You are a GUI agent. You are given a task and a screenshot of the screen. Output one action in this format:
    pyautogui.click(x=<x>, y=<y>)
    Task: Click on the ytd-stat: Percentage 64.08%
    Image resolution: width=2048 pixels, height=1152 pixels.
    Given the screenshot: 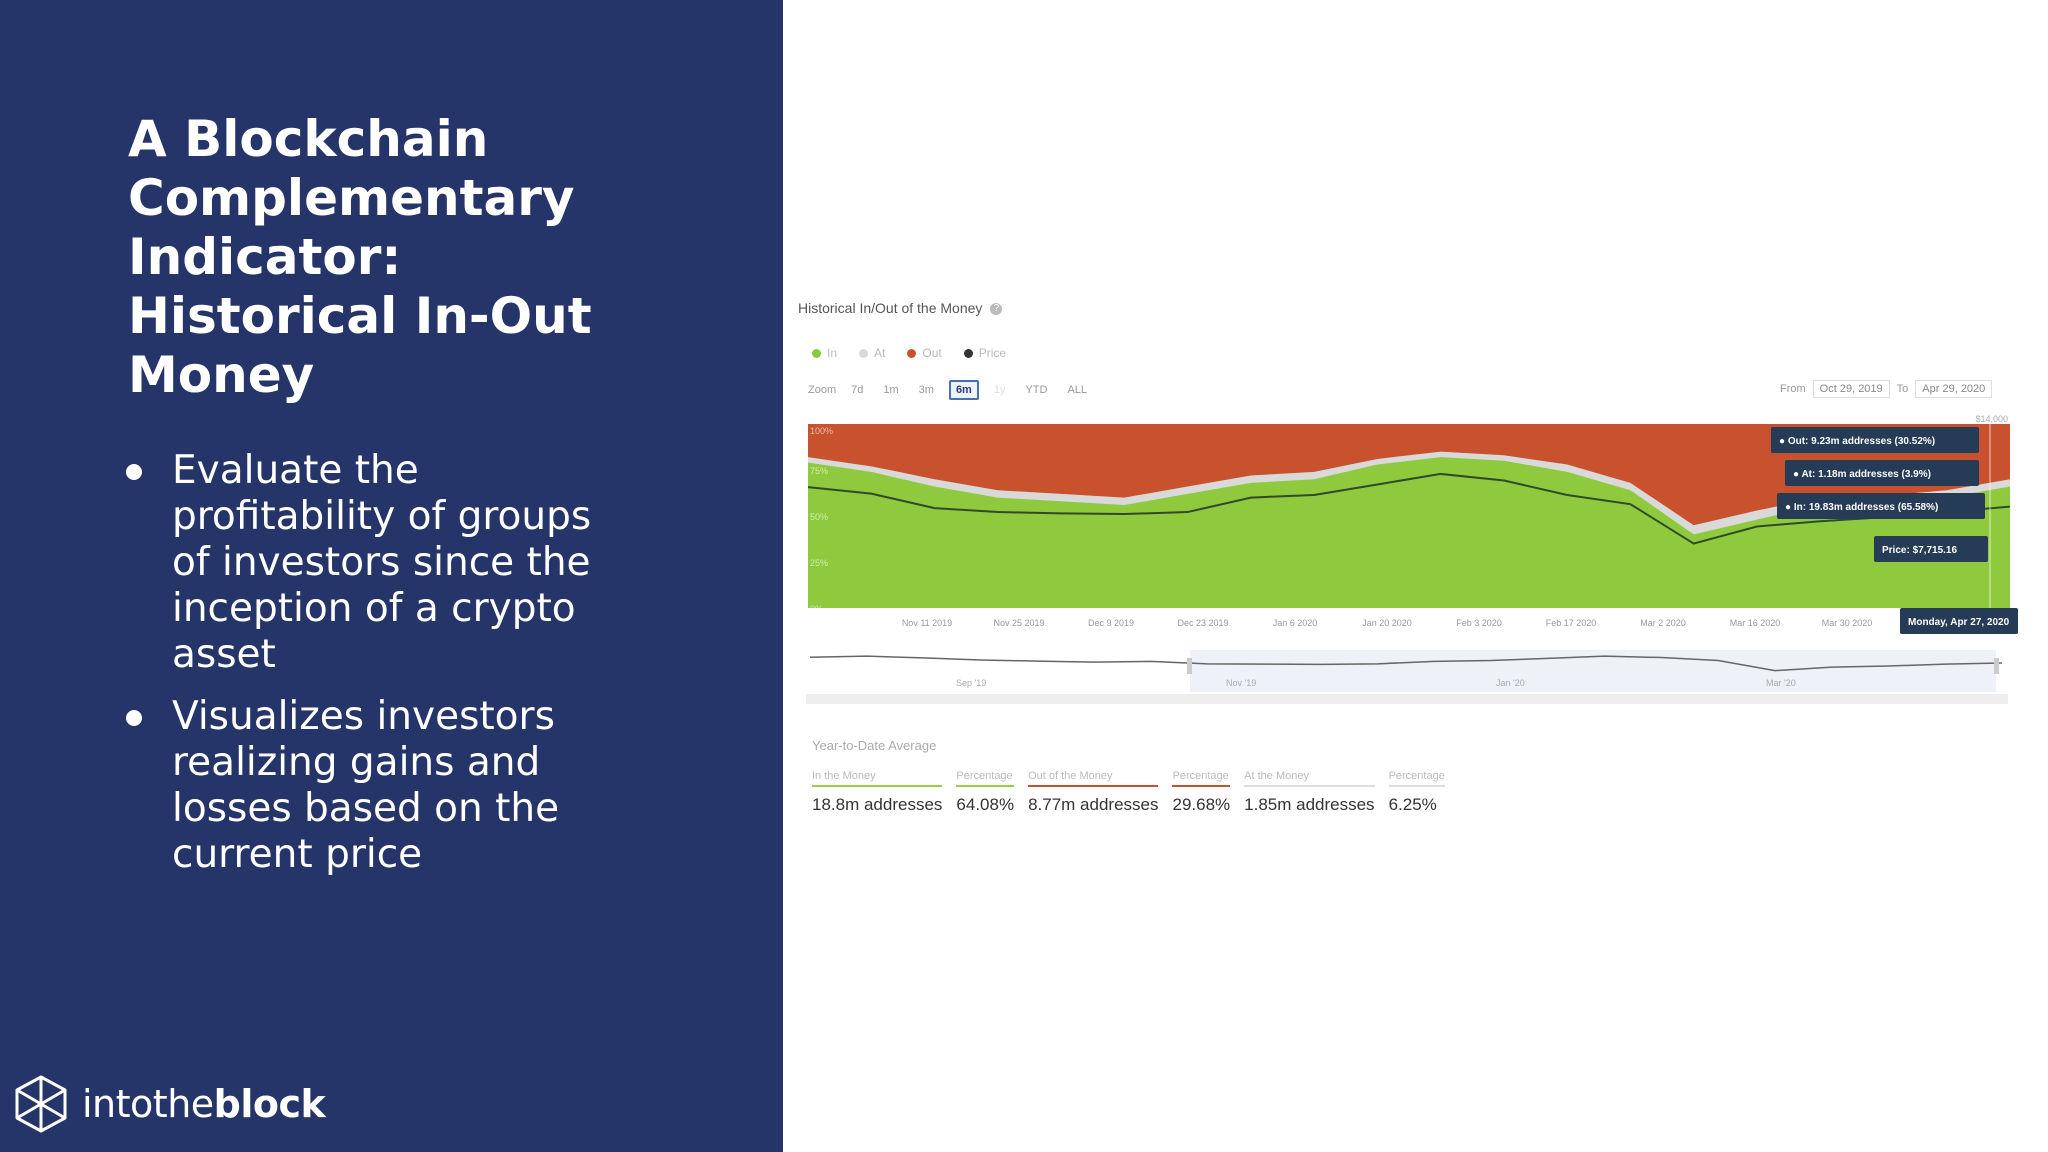 What is the action you would take?
    pyautogui.click(x=985, y=792)
    